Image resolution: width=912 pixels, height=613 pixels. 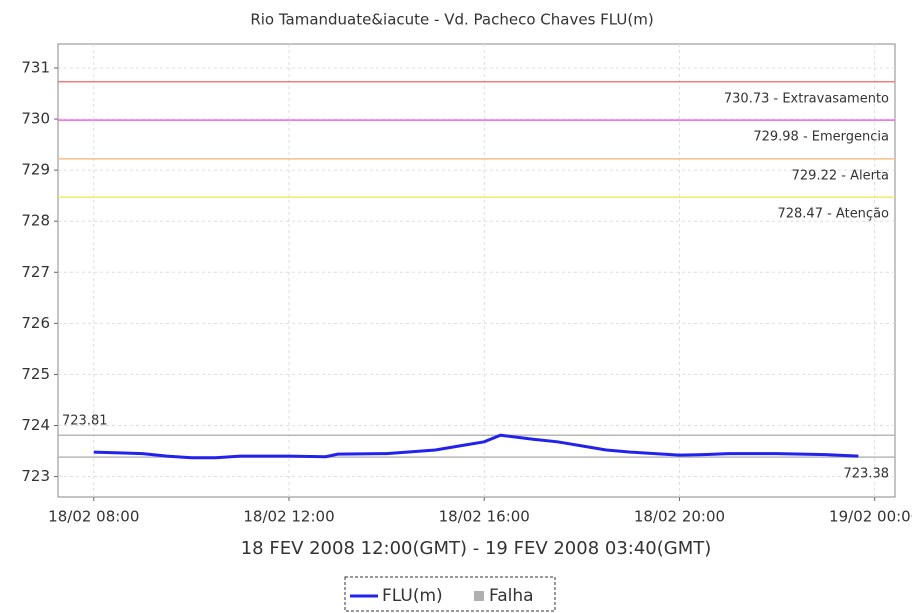 I want to click on extreme-label: 723.38, so click(x=867, y=474).